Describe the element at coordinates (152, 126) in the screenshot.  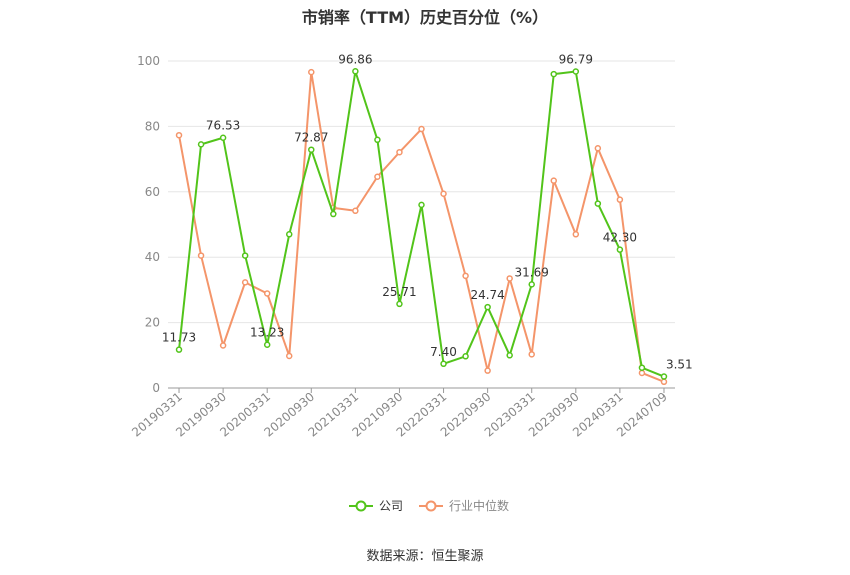
I see `y-tick-label: 80` at that location.